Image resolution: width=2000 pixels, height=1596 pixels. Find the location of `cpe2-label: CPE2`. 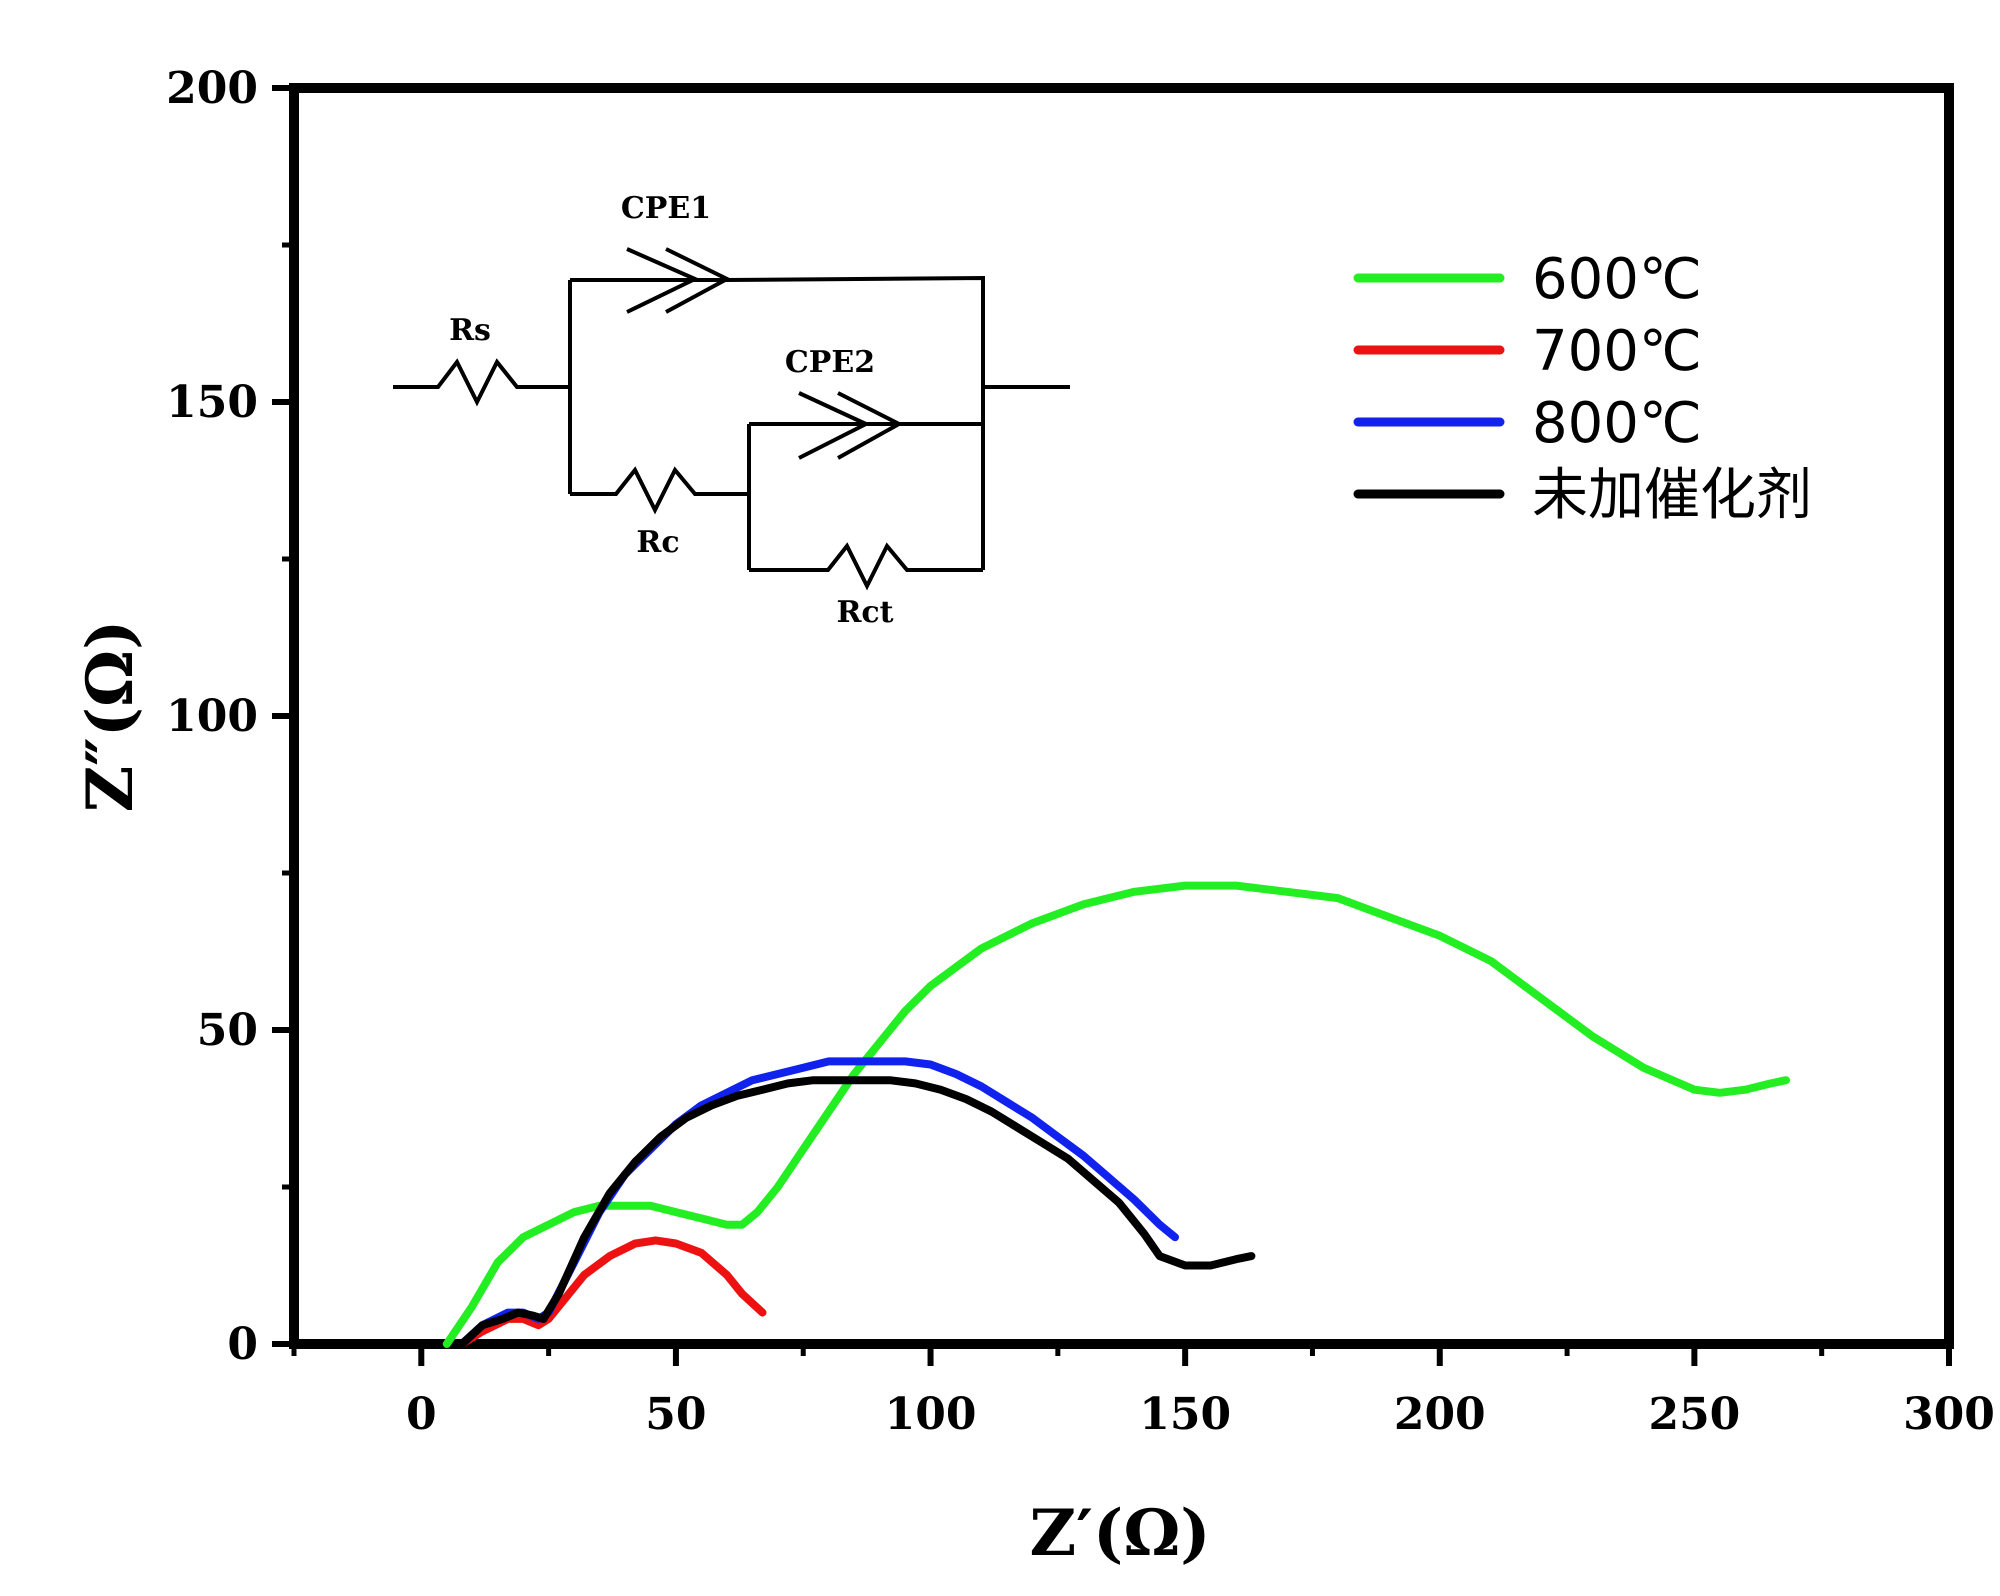

cpe2-label: CPE2 is located at coordinates (830, 362).